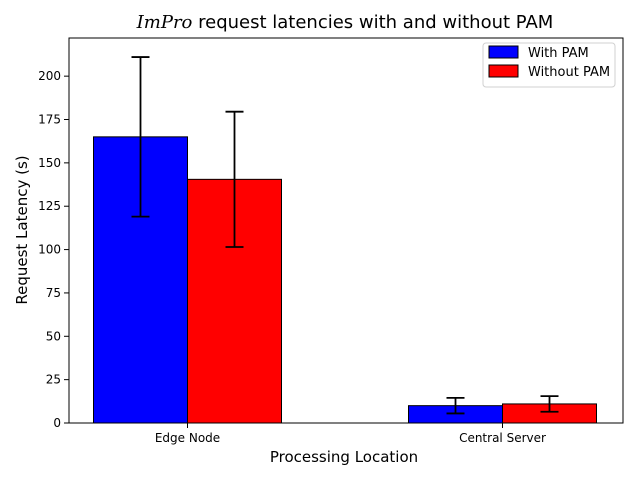 This screenshot has height=480, width=640. Describe the element at coordinates (22, 229) in the screenshot. I see `y-axis-label: Request Latency (s)` at that location.